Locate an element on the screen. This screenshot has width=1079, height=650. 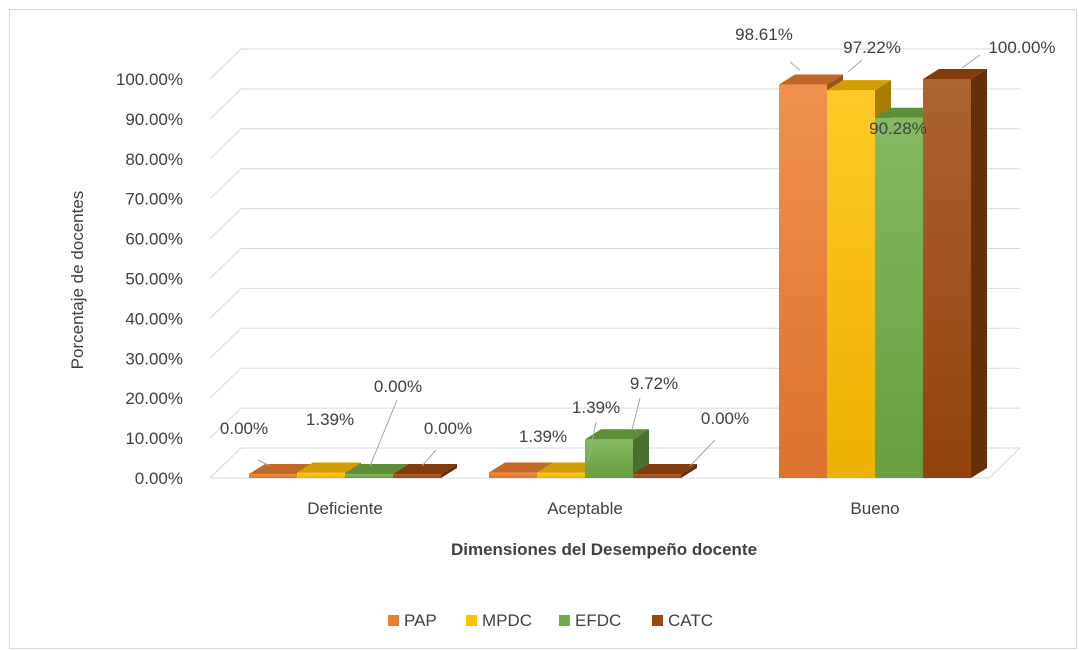
legend-label: CATC is located at coordinates (690, 620).